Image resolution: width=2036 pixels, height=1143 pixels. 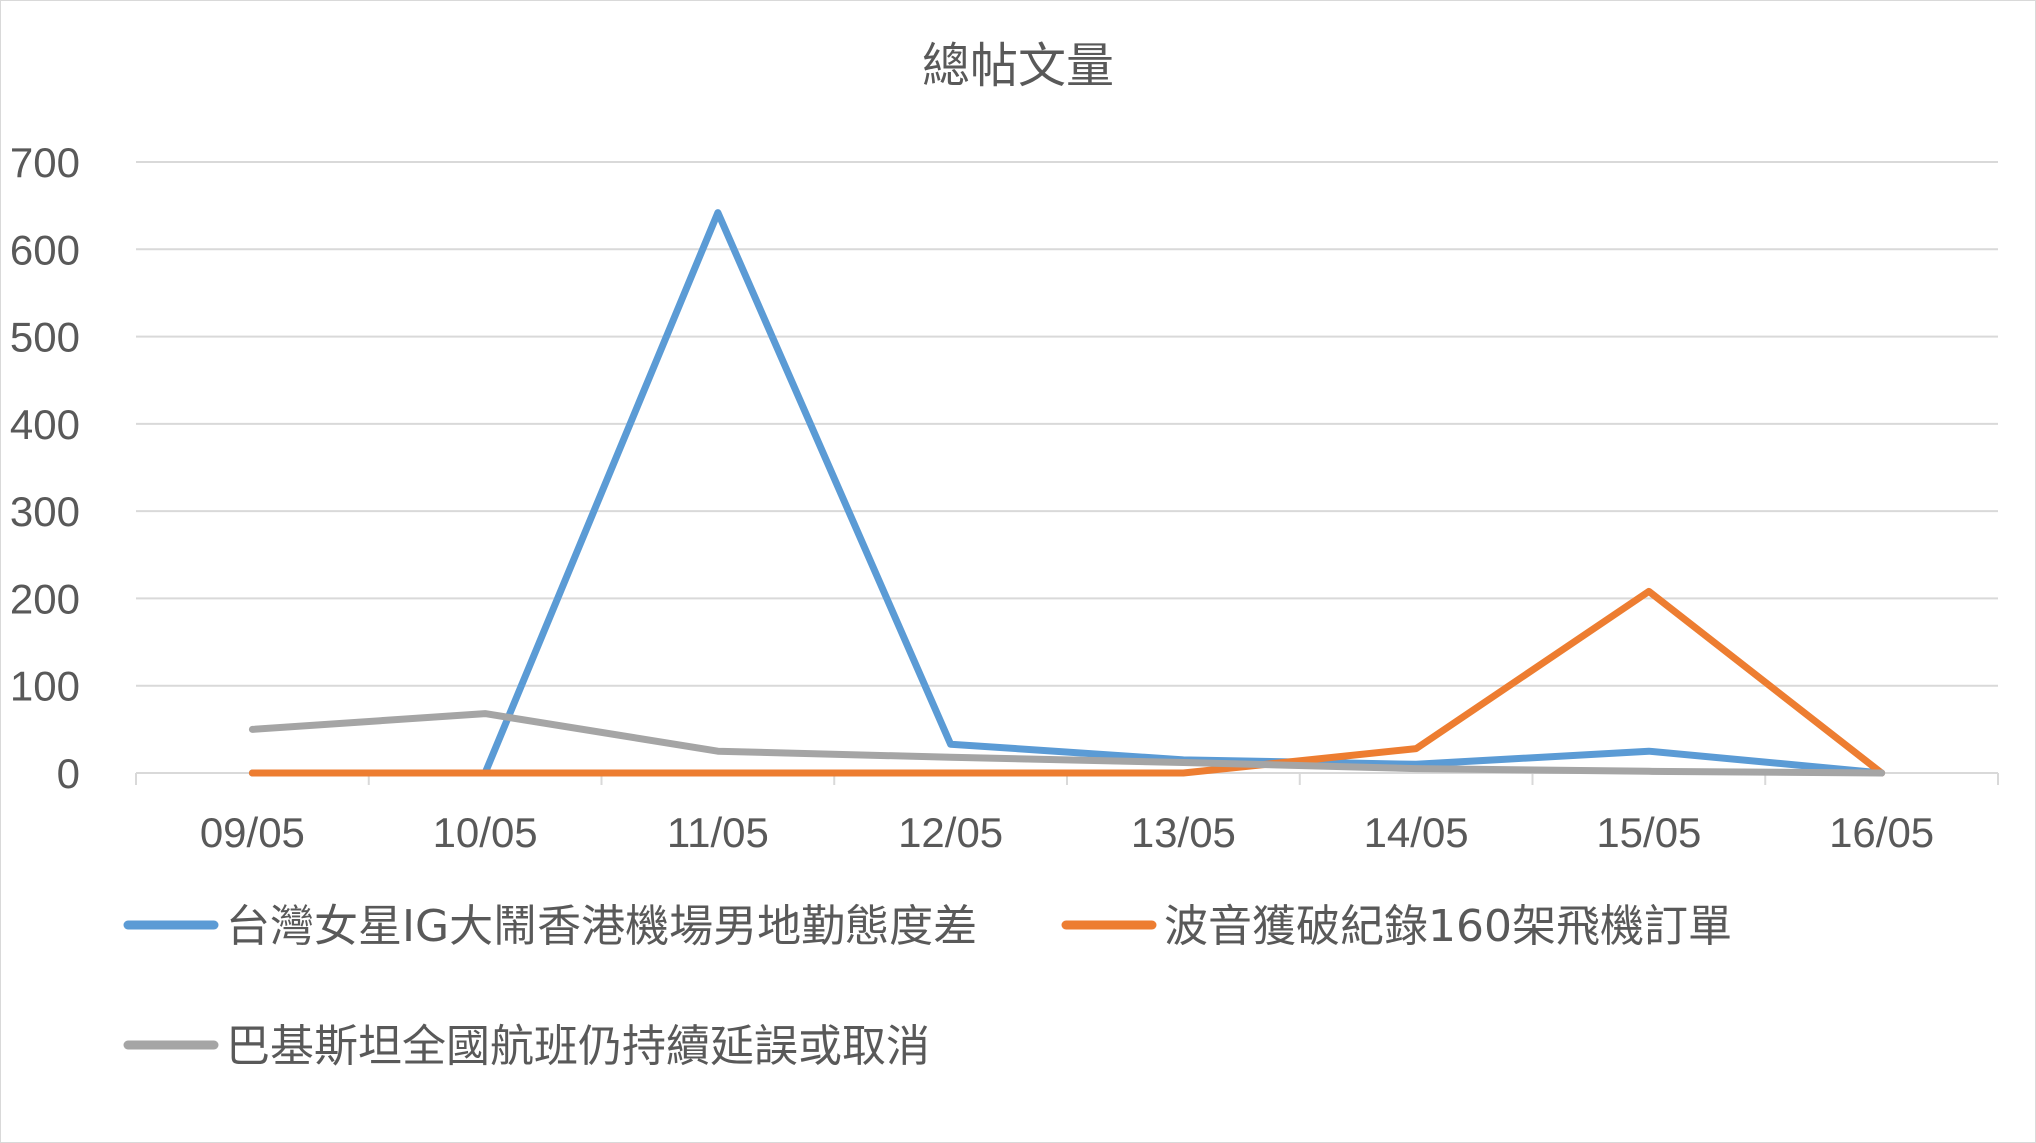 I want to click on x-tick-label: 15/05, so click(x=1648, y=832).